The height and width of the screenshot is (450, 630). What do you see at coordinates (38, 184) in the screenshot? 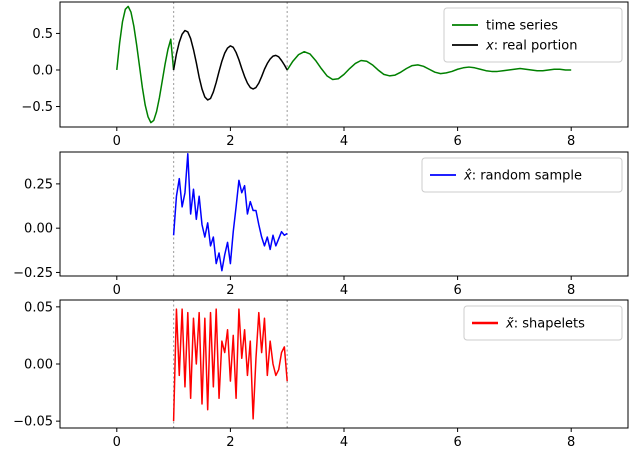
I see `y-tick-label-2: 0.25` at bounding box center [38, 184].